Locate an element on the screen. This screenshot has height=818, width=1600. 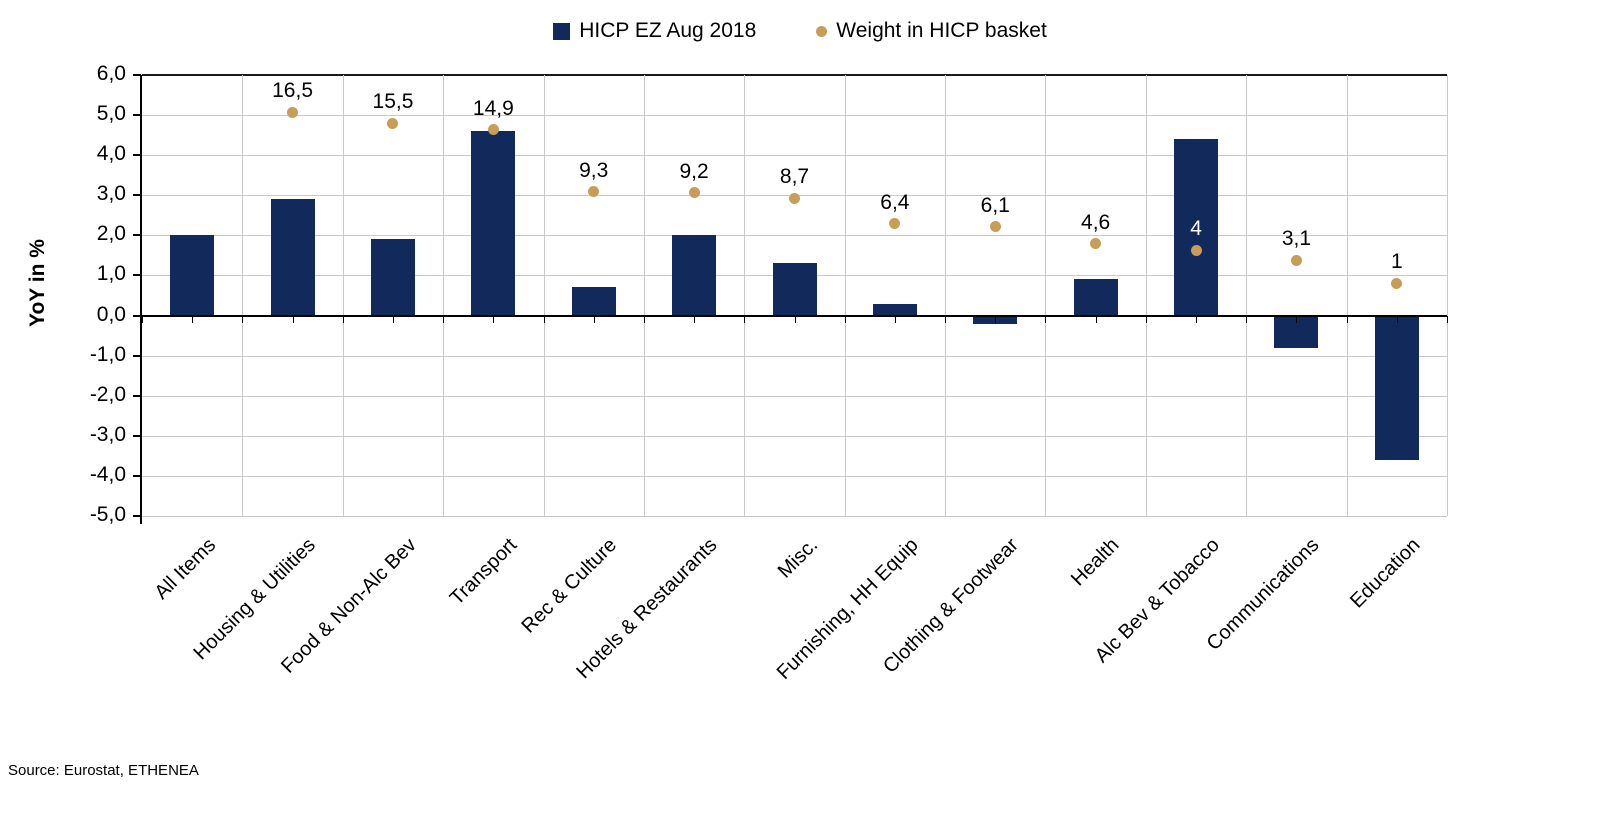
y-tick-label: 5,0 is located at coordinates (111, 114).